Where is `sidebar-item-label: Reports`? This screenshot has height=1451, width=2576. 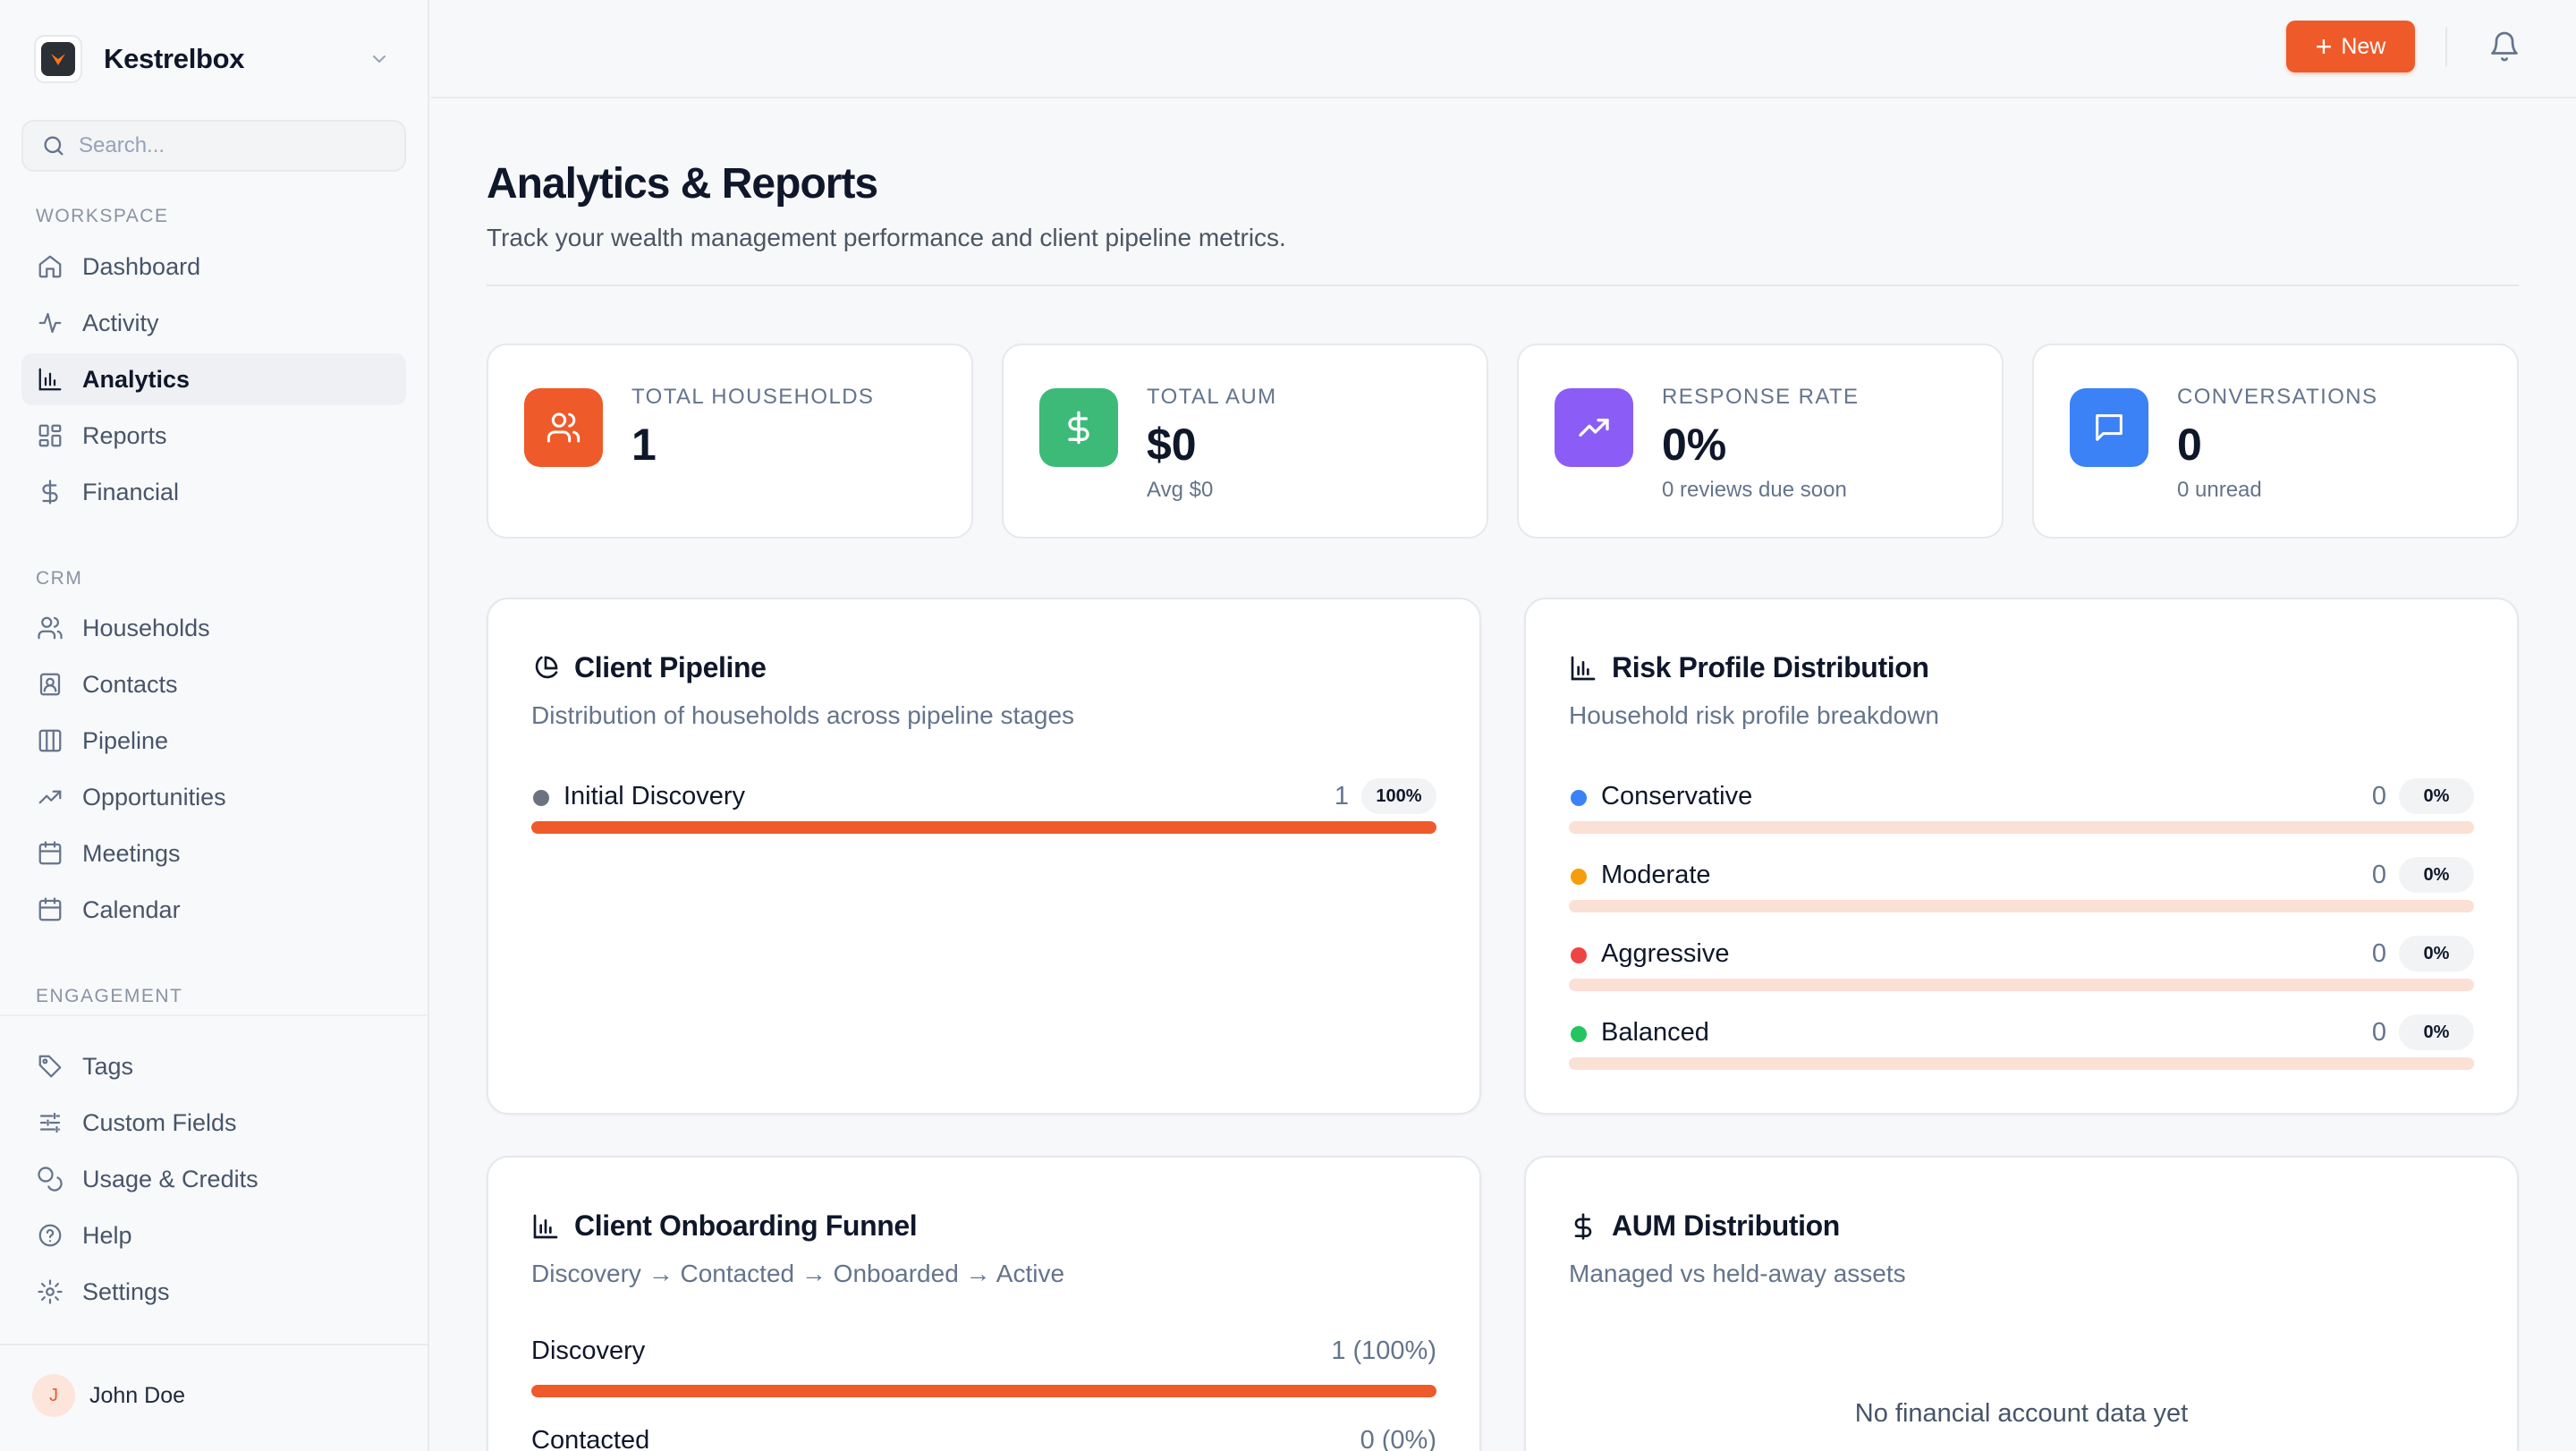 sidebar-item-label: Reports is located at coordinates (124, 435).